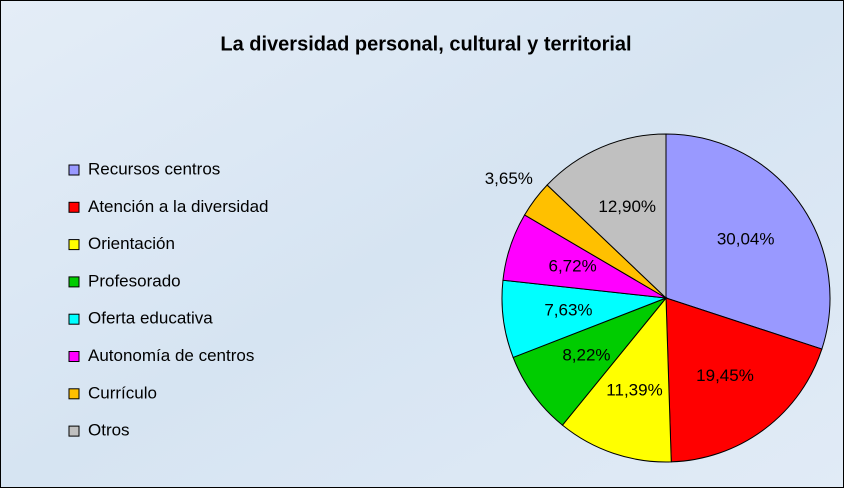 The width and height of the screenshot is (844, 488). Describe the element at coordinates (134, 280) in the screenshot. I see `legend-label: Profesorado` at that location.